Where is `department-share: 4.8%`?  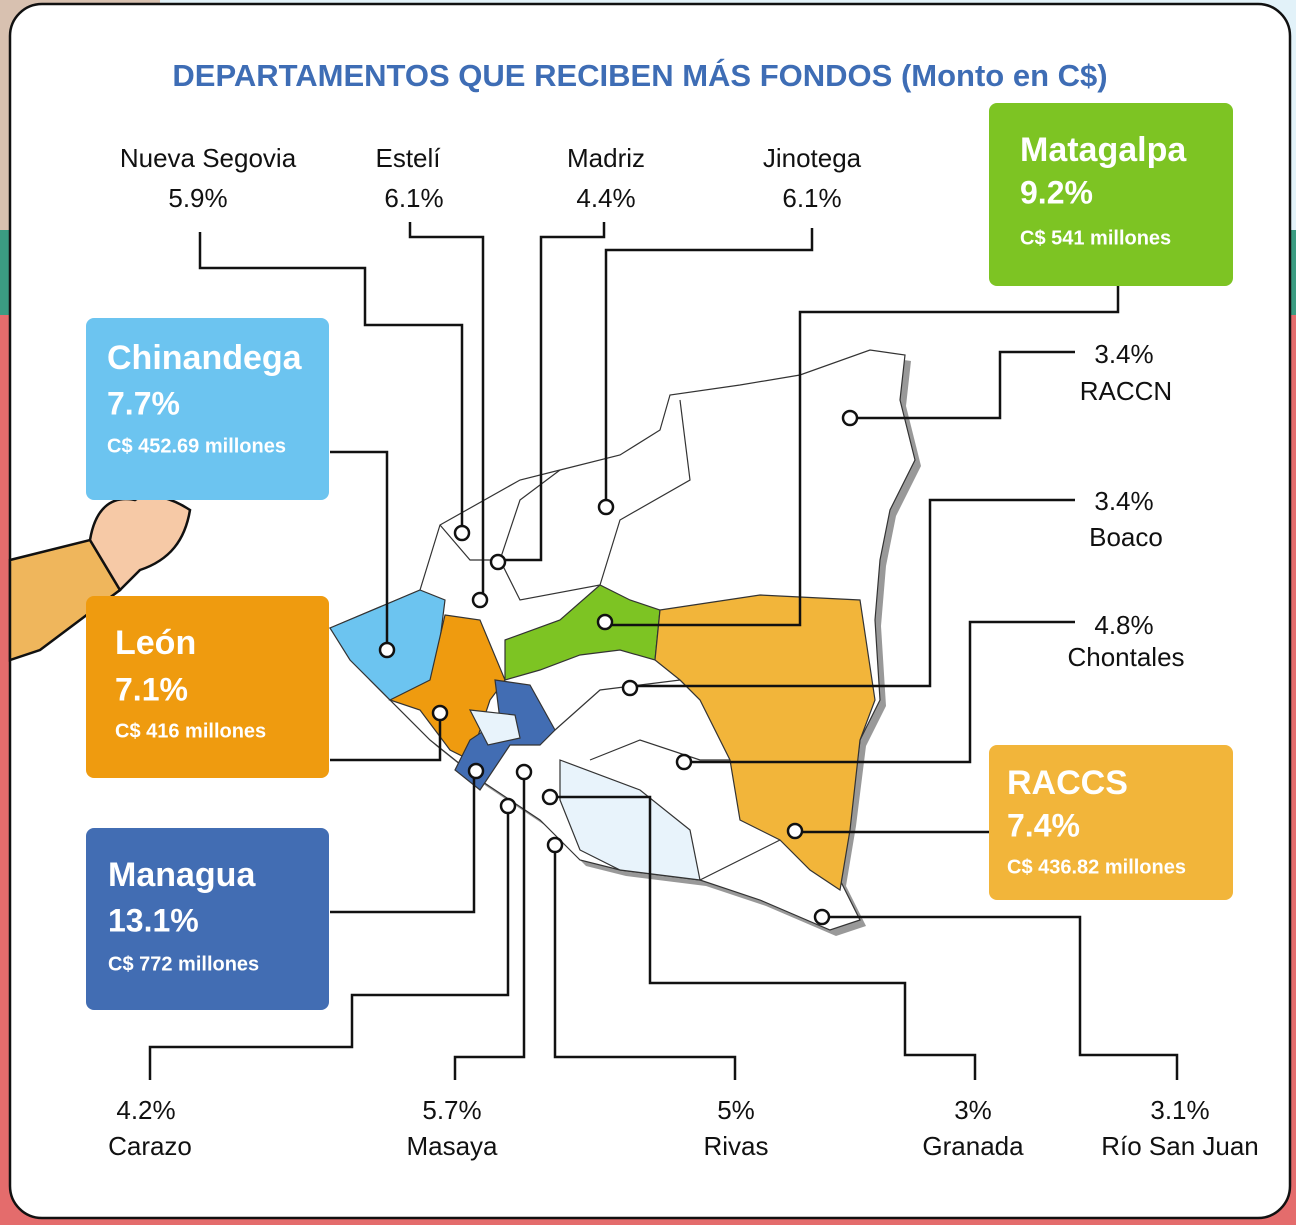
department-share: 4.8% is located at coordinates (1123, 625).